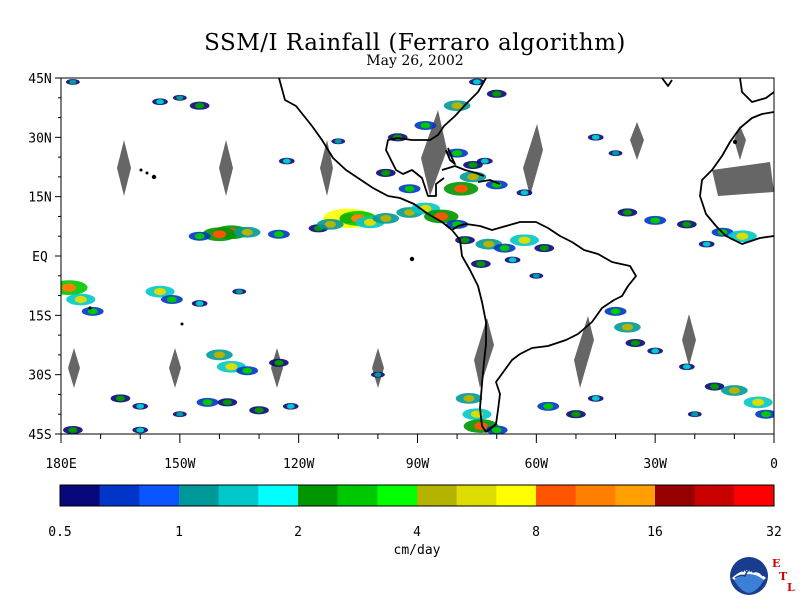 The width and height of the screenshot is (800, 602). I want to click on y-tick-label: 45N, so click(39, 79).